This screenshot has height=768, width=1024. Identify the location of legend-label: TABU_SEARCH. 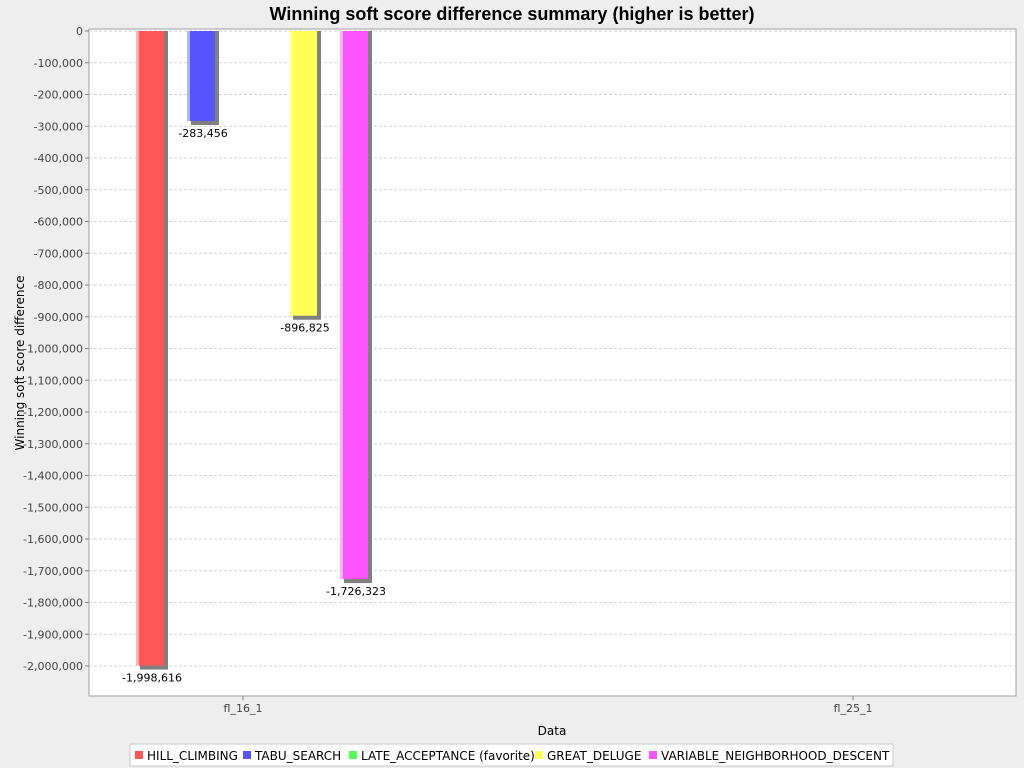
(297, 756).